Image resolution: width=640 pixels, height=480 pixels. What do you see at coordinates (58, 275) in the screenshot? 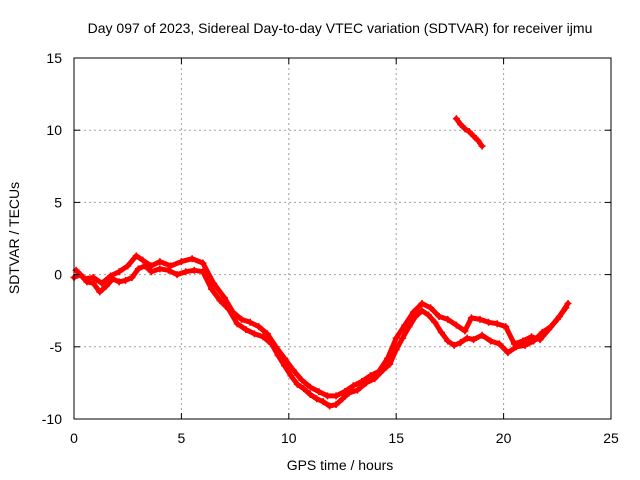
I see `y-tick-label: 0` at bounding box center [58, 275].